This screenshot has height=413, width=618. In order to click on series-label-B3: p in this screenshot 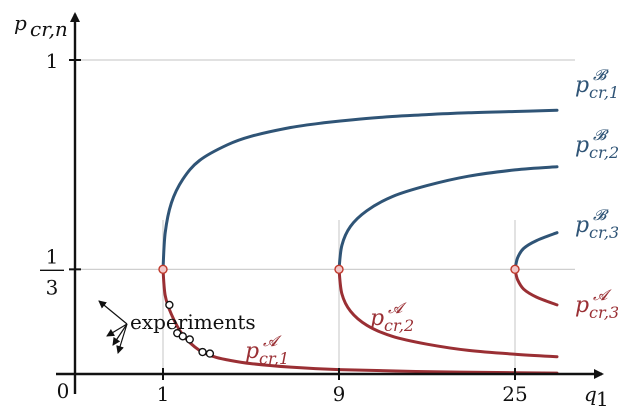, I will do `click(582, 225)`.